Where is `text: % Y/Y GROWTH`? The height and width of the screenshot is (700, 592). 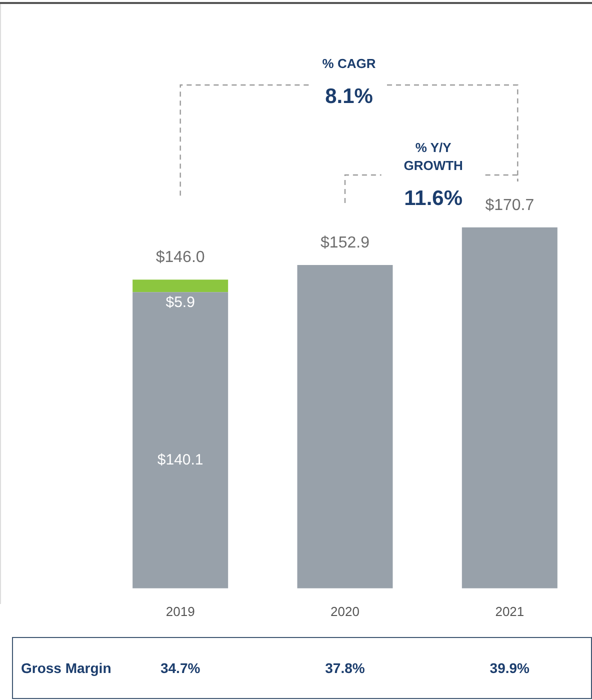
text: % Y/Y GROWTH is located at coordinates (433, 156).